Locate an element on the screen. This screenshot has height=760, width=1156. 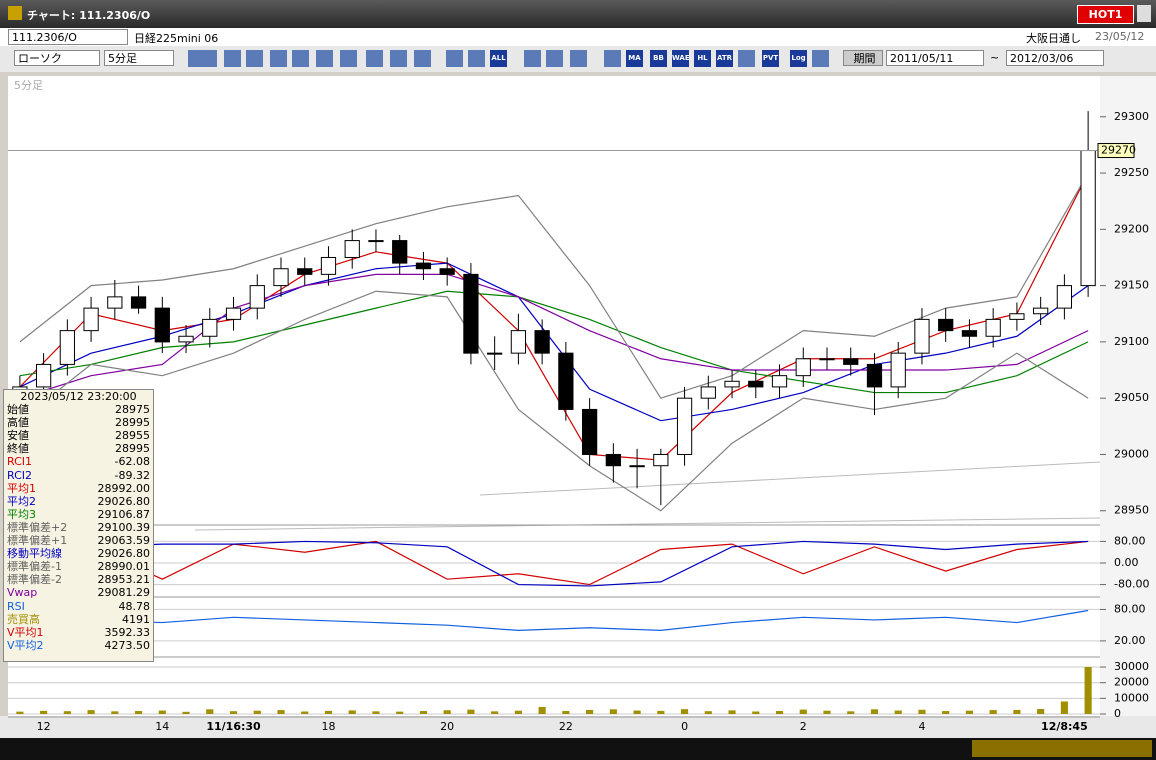
y-tick-label: 29300 is located at coordinates (1131, 116).